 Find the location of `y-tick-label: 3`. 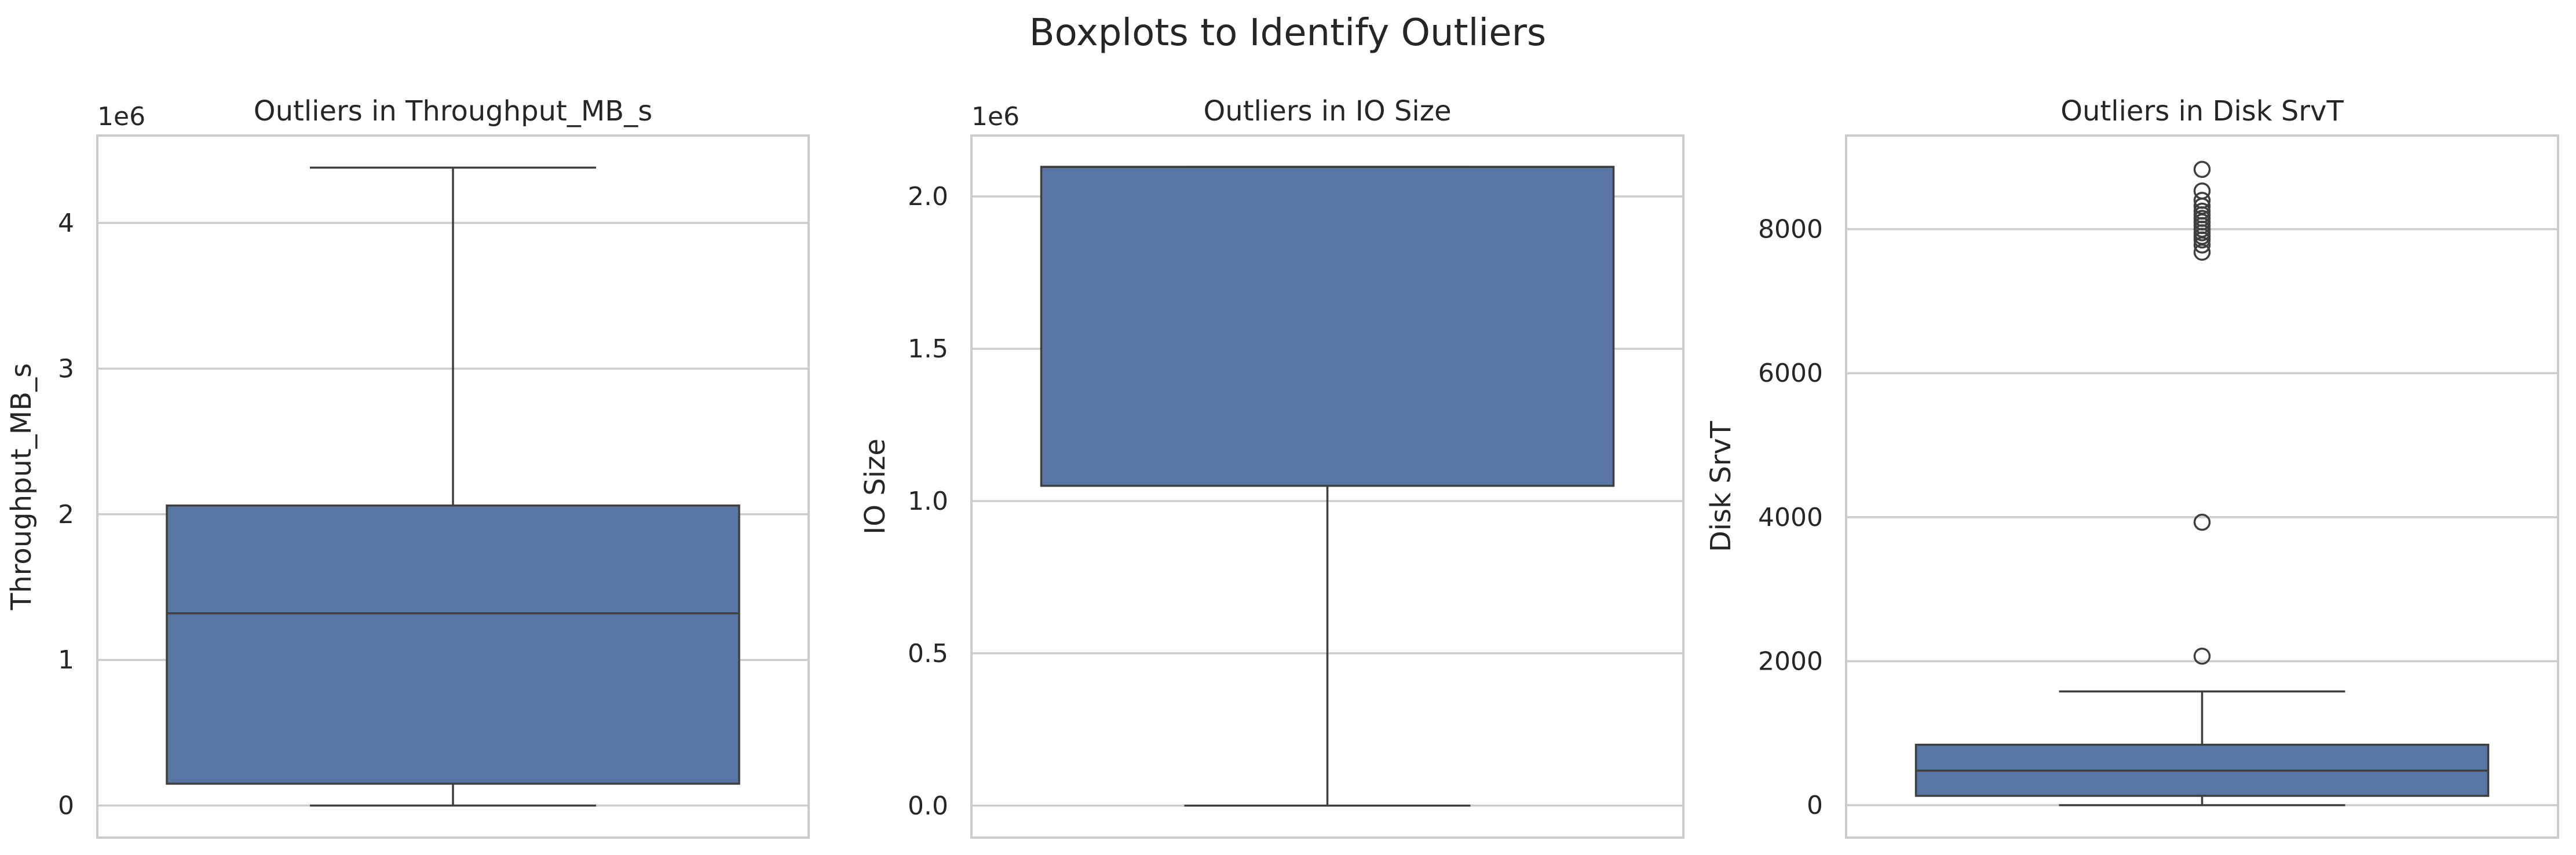

y-tick-label: 3 is located at coordinates (66, 368).